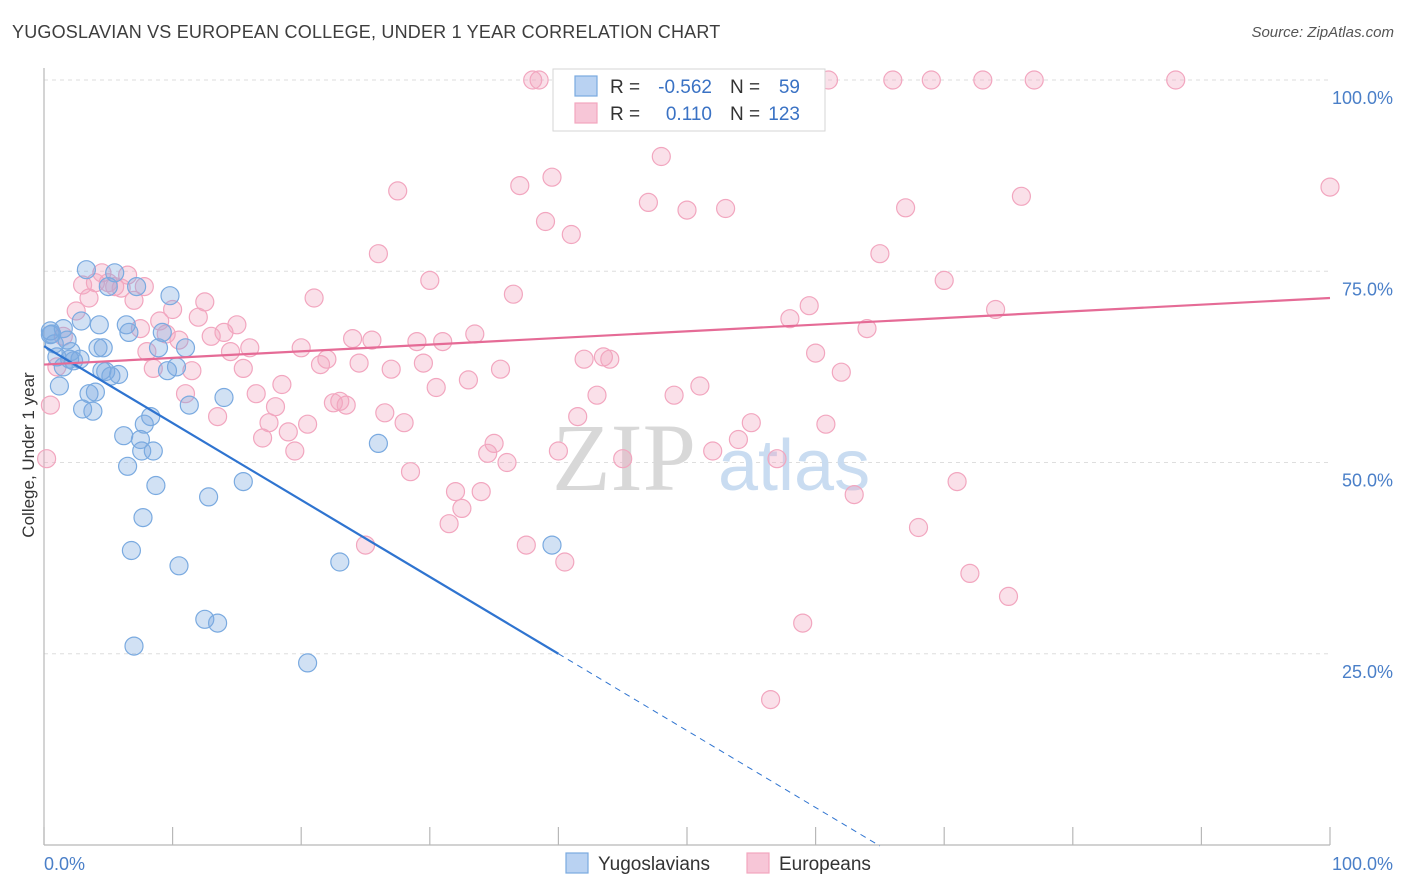 The height and width of the screenshot is (892, 1406). I want to click on y-tick-label-75: 75.0%, so click(1367, 289).